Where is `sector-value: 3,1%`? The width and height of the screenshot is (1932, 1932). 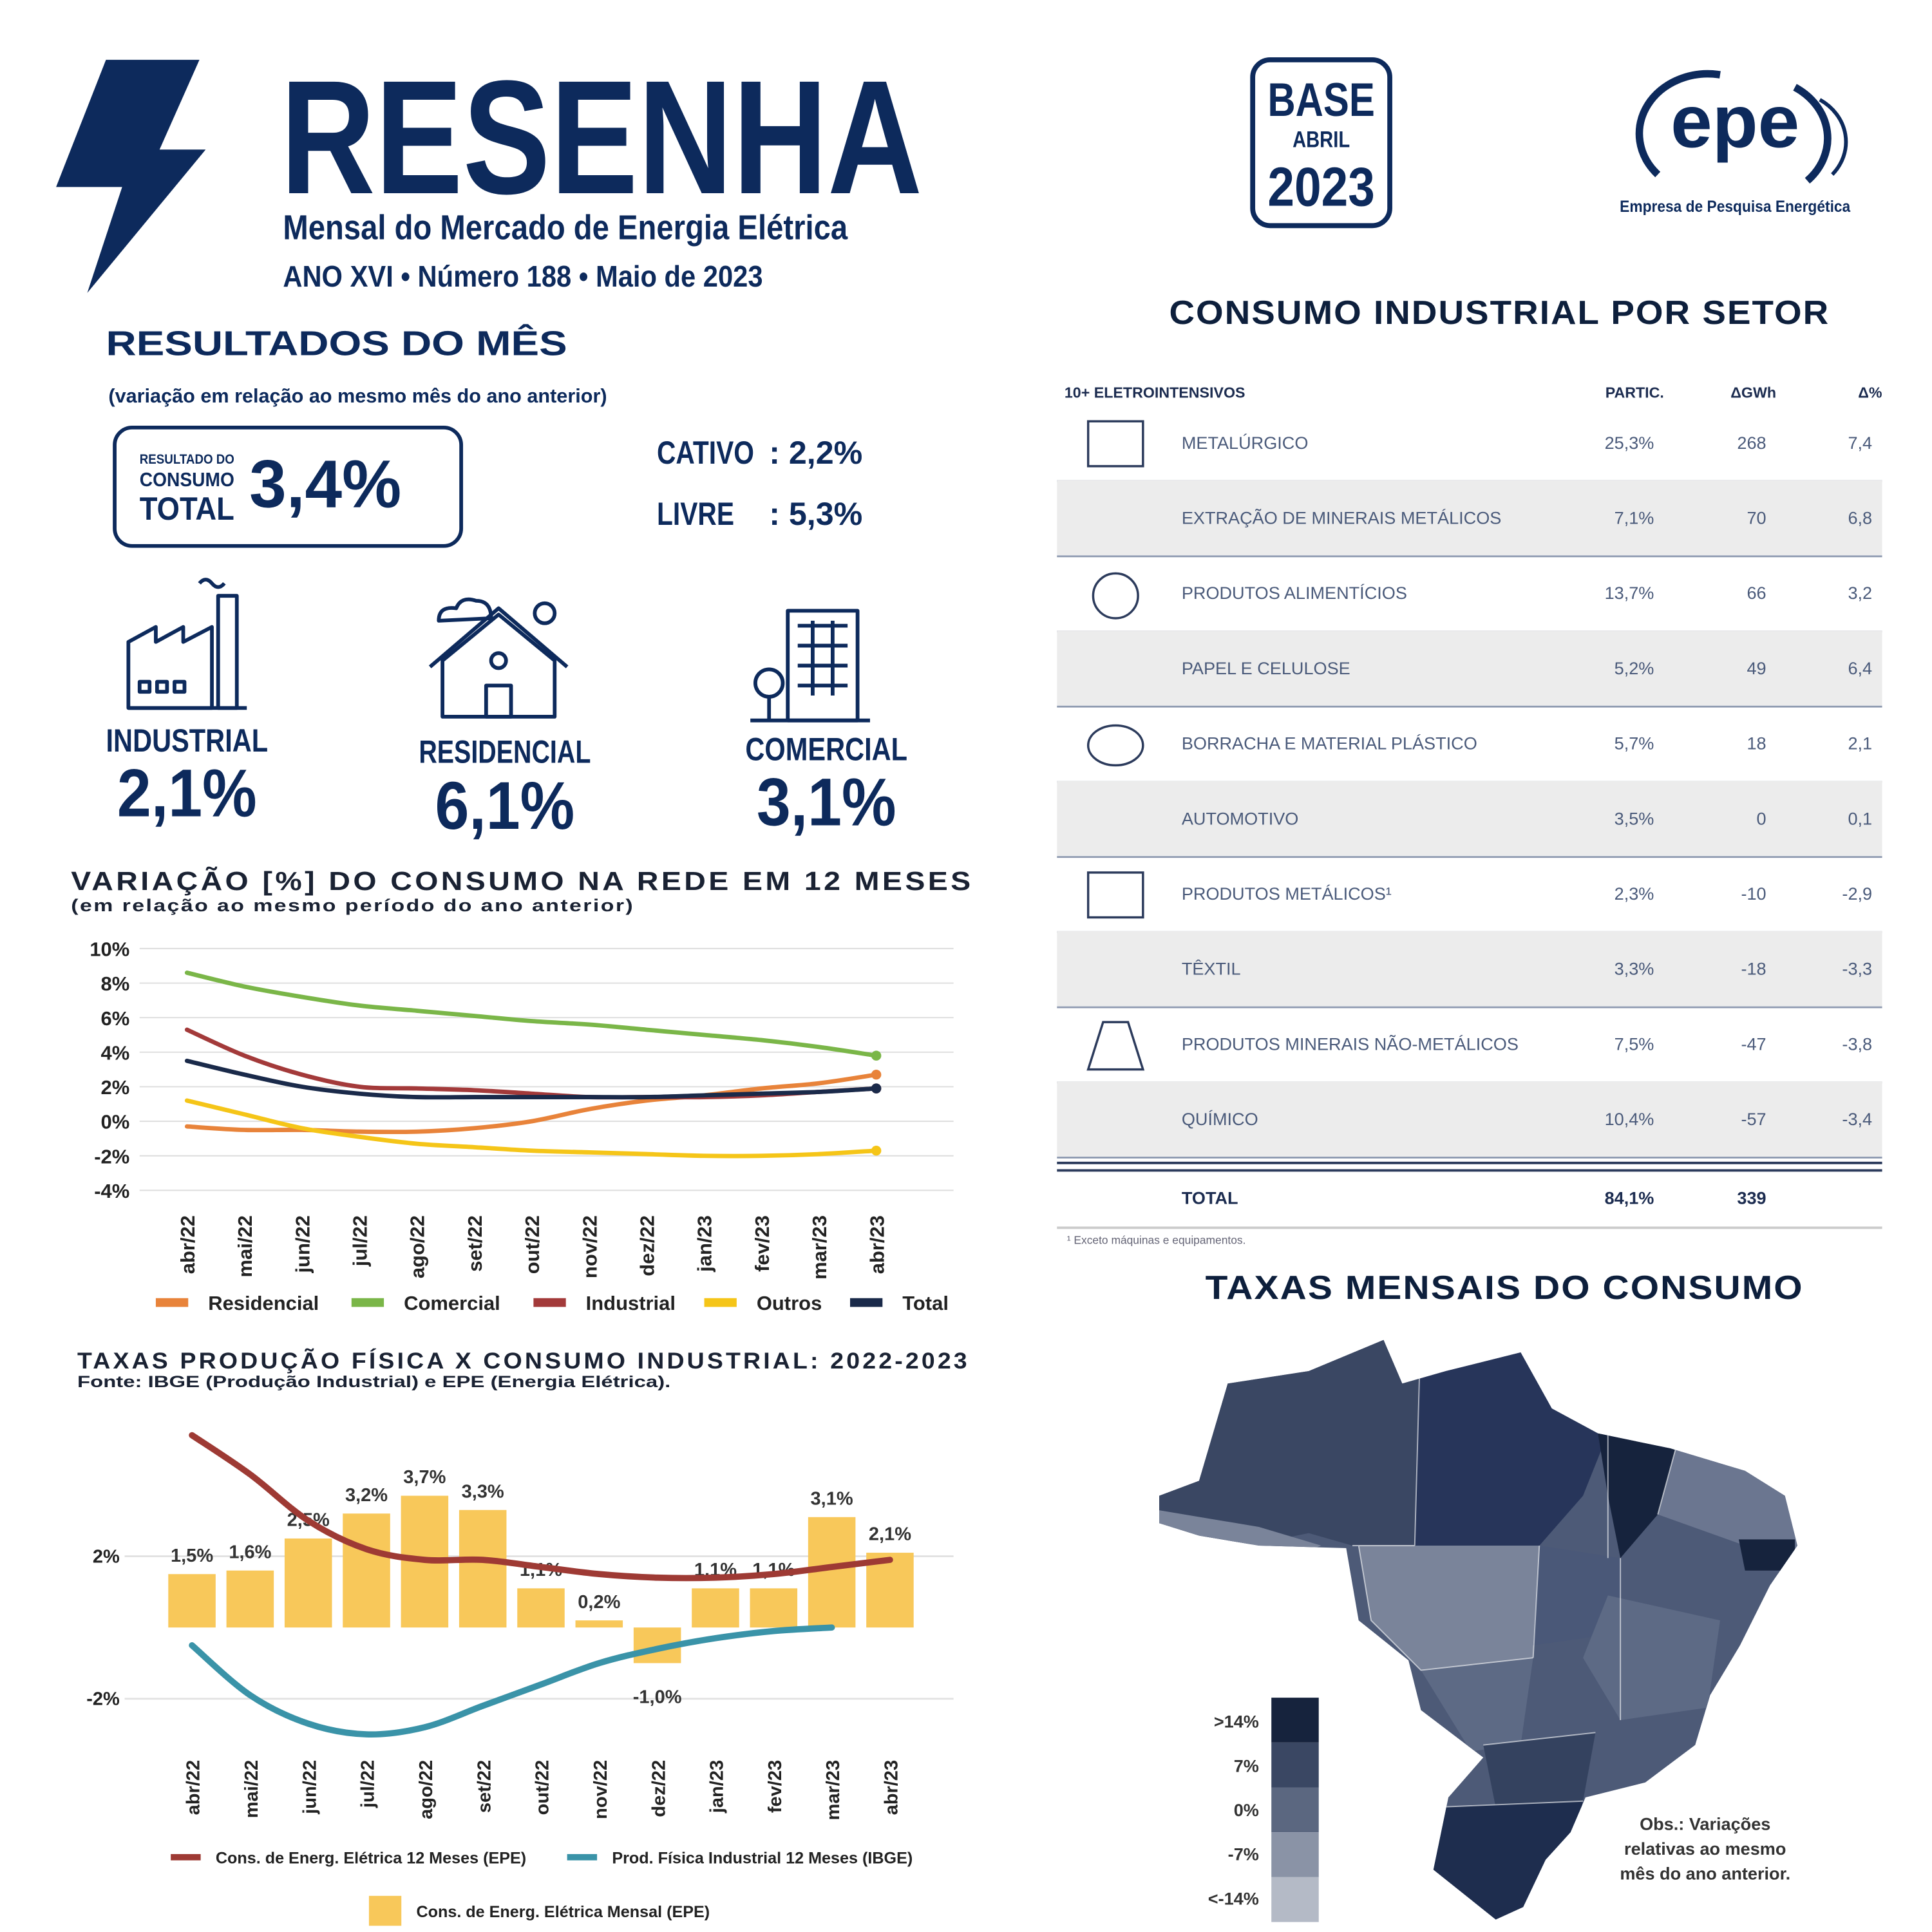 sector-value: 3,1% is located at coordinates (826, 802).